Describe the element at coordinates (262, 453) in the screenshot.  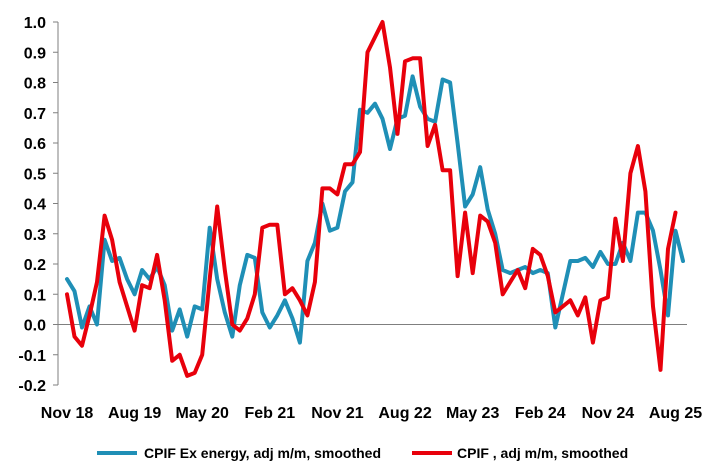
I see `legend-label-1: CPIF Ex energy, adj m/m, smoothed` at that location.